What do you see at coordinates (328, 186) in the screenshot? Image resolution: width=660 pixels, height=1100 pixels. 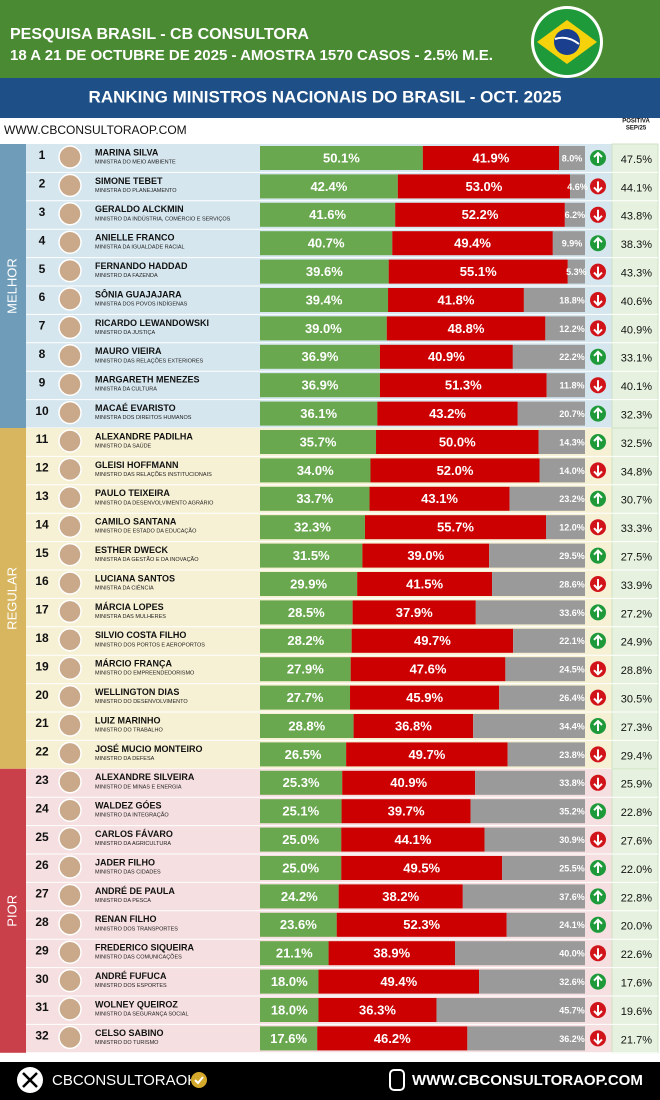 I see `bar-label-positive: 42.4%` at bounding box center [328, 186].